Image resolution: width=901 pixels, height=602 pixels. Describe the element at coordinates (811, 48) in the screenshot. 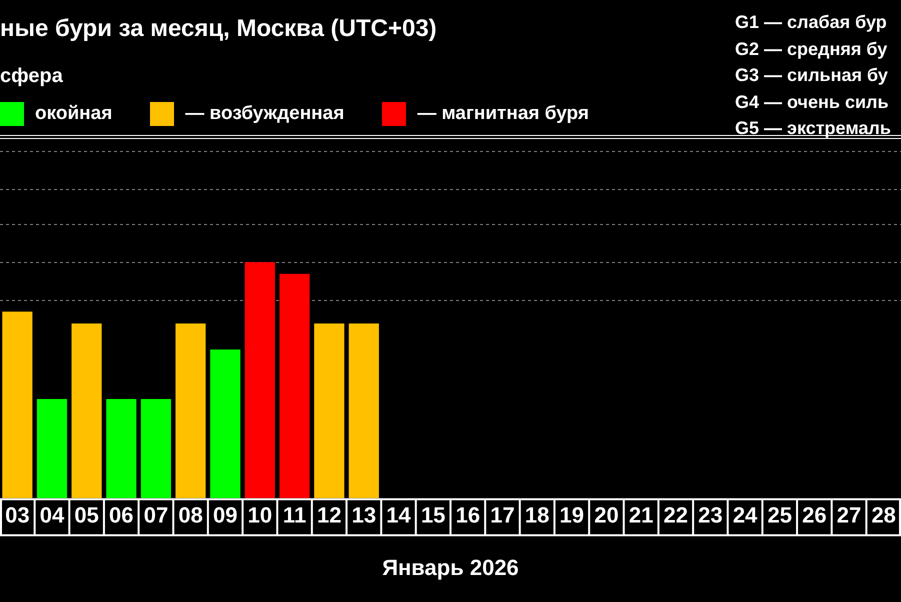

I see `text: G2 — средняя бу` at that location.